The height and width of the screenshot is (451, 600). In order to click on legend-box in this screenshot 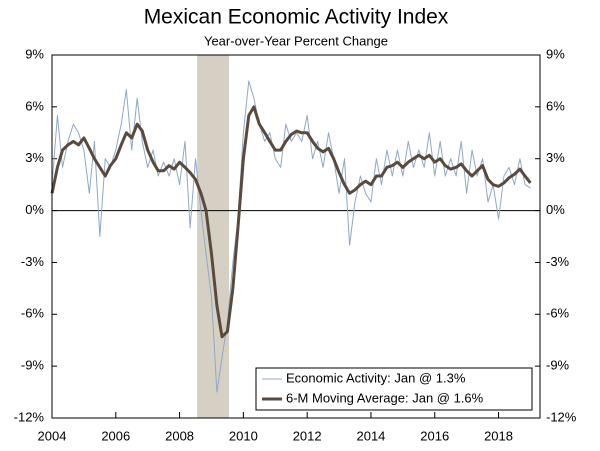, I will do `click(394, 389)`.